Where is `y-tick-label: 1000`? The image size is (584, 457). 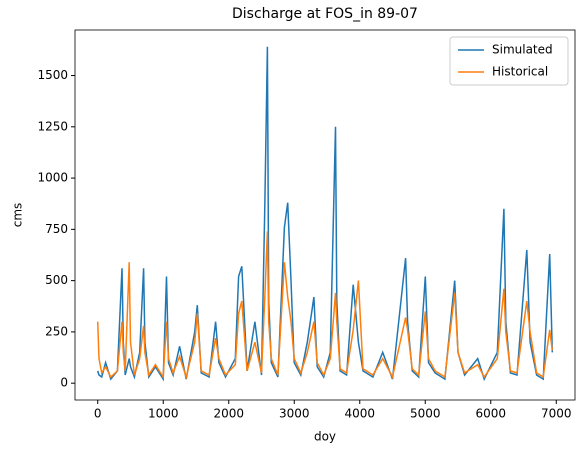
y-tick-label: 1000 is located at coordinates (52, 178).